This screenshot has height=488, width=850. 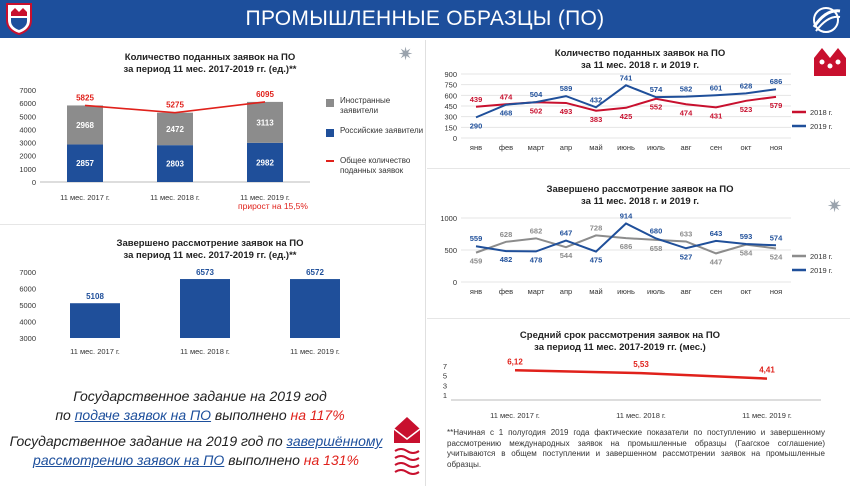 I want to click on data-label: 2803, so click(x=175, y=164).